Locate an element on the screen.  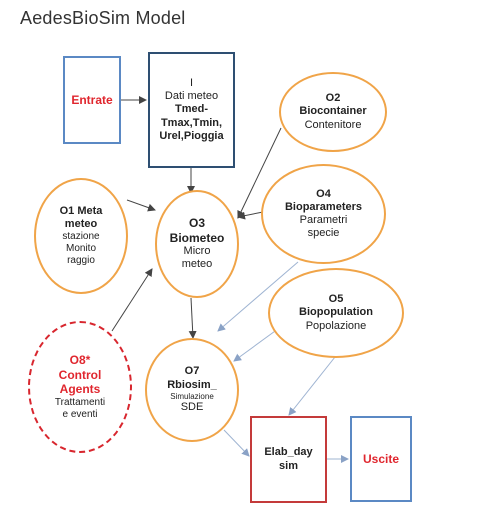
node-o5-biopopulation: O5 Biopopulation Popolazione is located at coordinates (336, 313).